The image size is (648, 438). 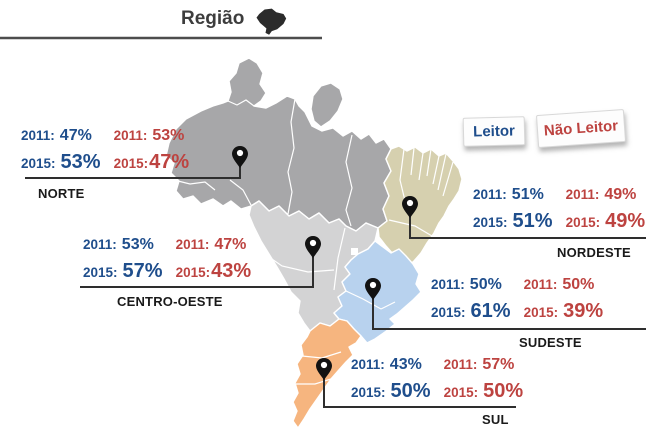 I want to click on stat-leitor-2015: 2015: 57%, so click(x=123, y=271).